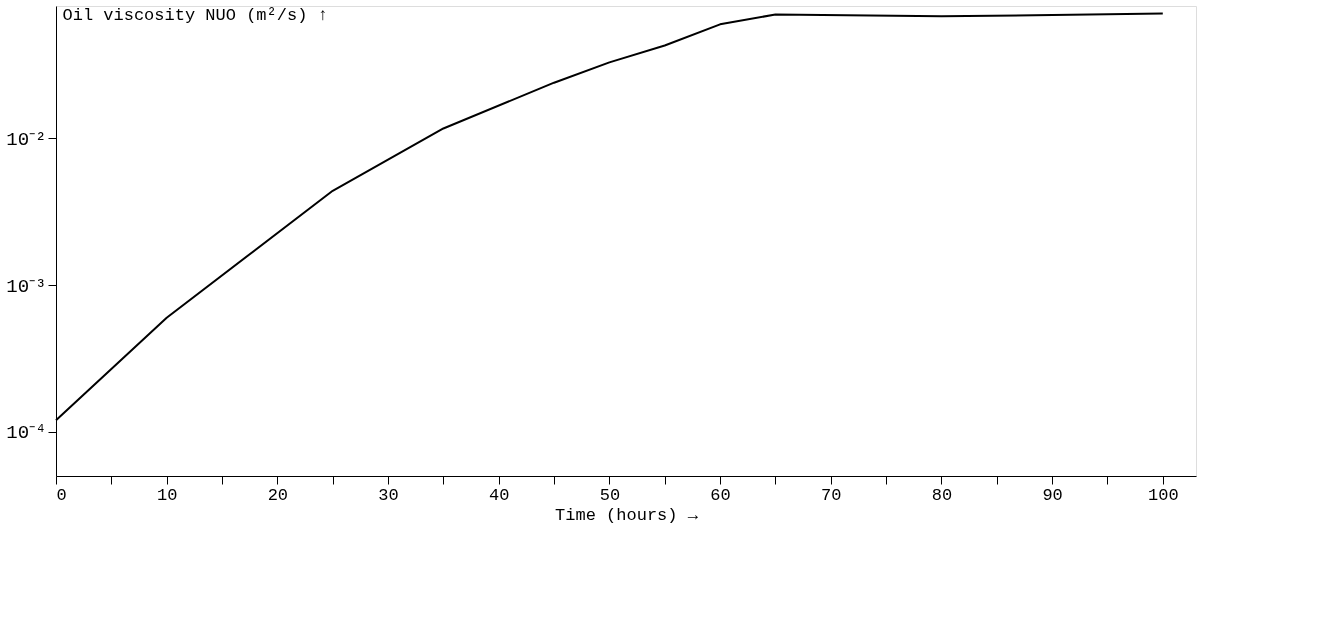 This screenshot has height=623, width=1343. I want to click on x-tick-label: 0, so click(61, 495).